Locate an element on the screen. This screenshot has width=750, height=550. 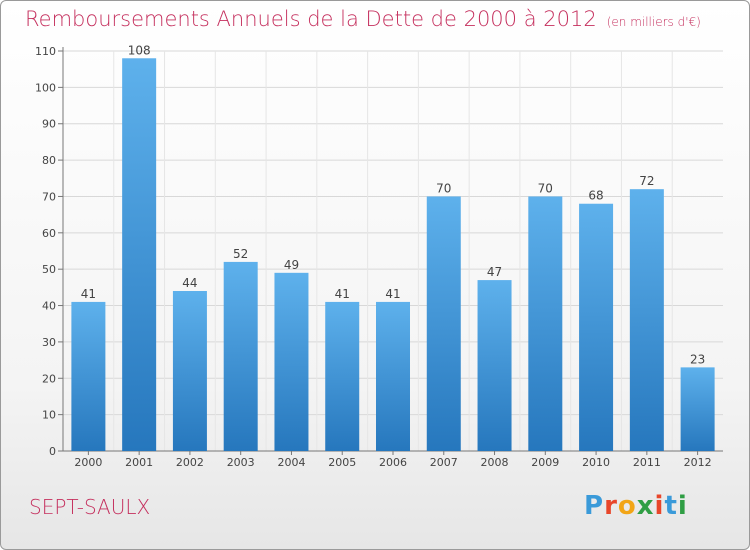
commune-name: SEPT-SAULX is located at coordinates (90, 507).